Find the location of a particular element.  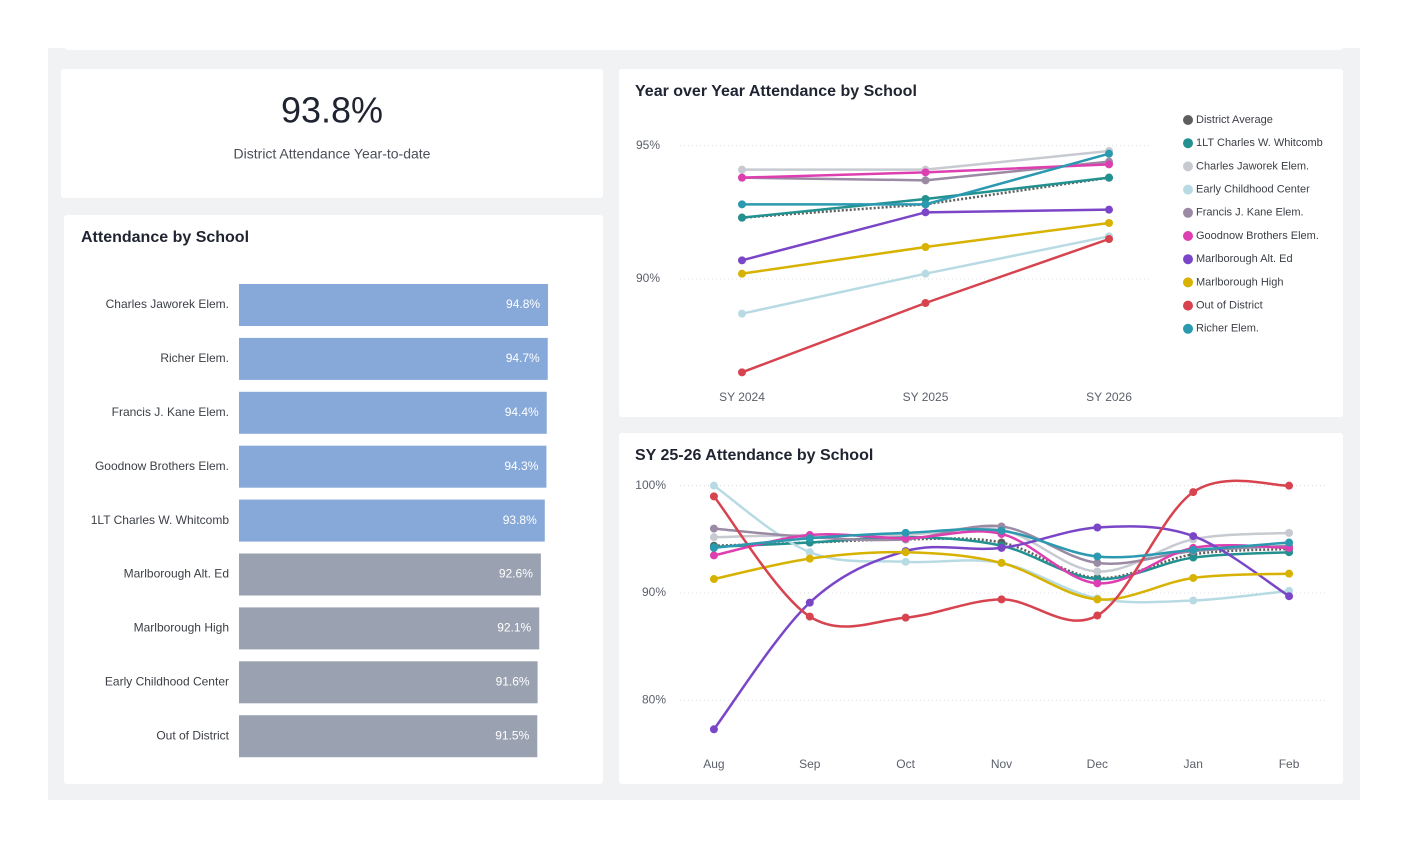

x-tick-label: Nov is located at coordinates (1001, 764).